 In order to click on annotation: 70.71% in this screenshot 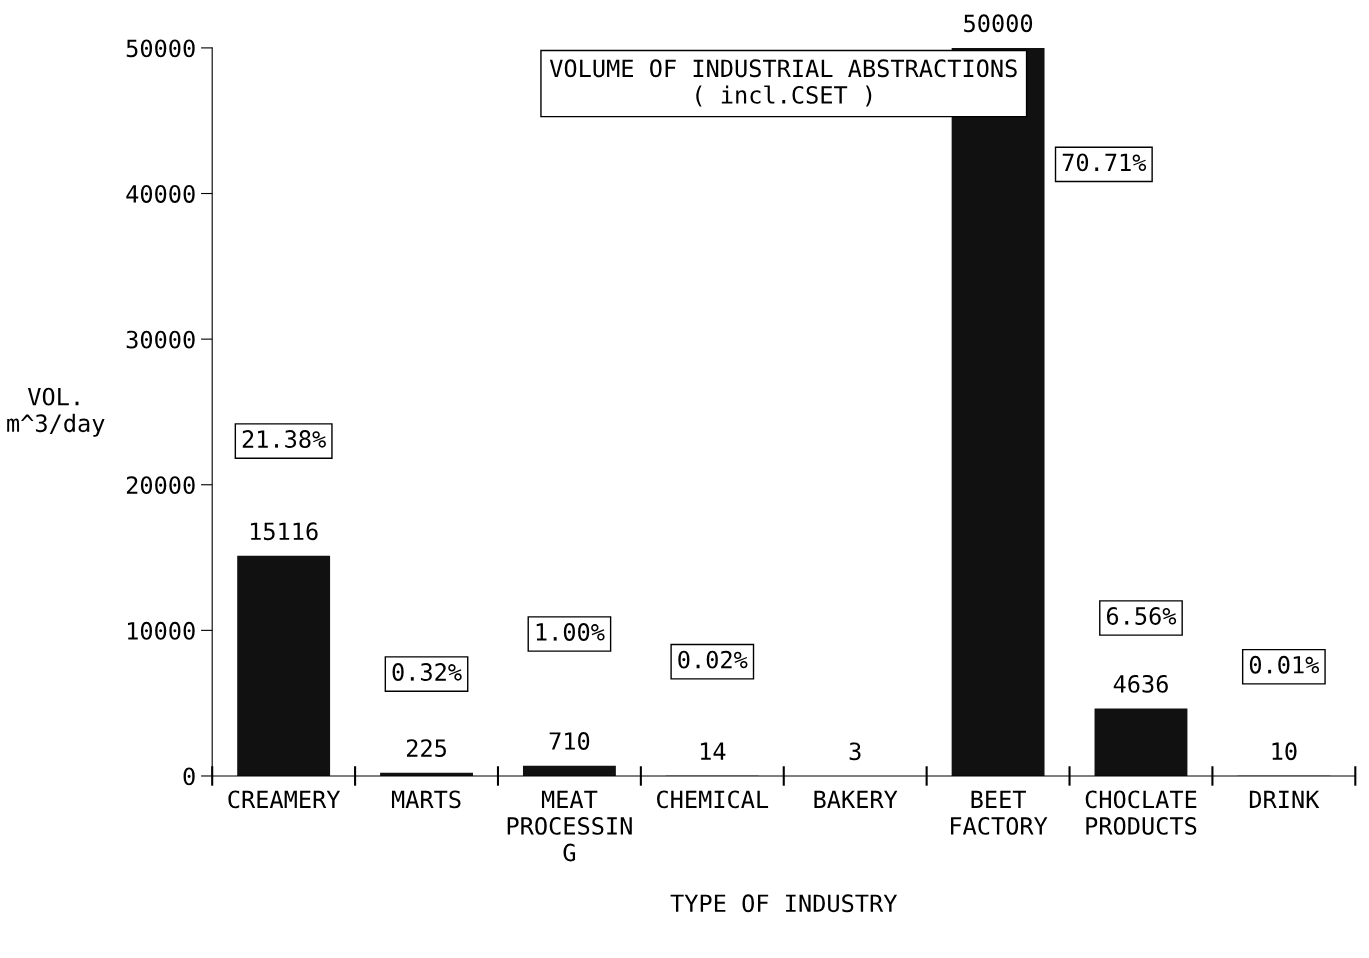, I will do `click(1104, 162)`.